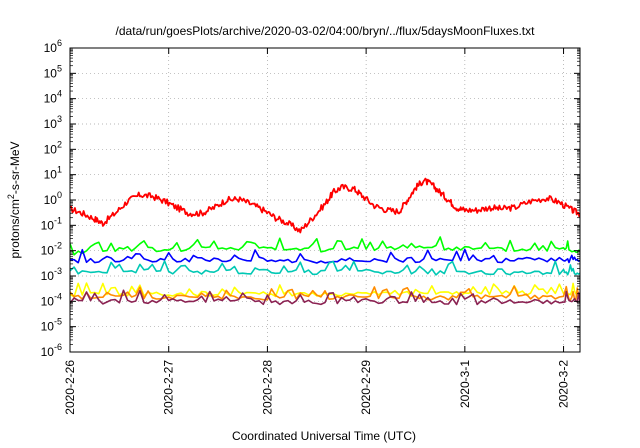  Describe the element at coordinates (465, 384) in the screenshot. I see `x-tick-label: 2020-3-1` at that location.